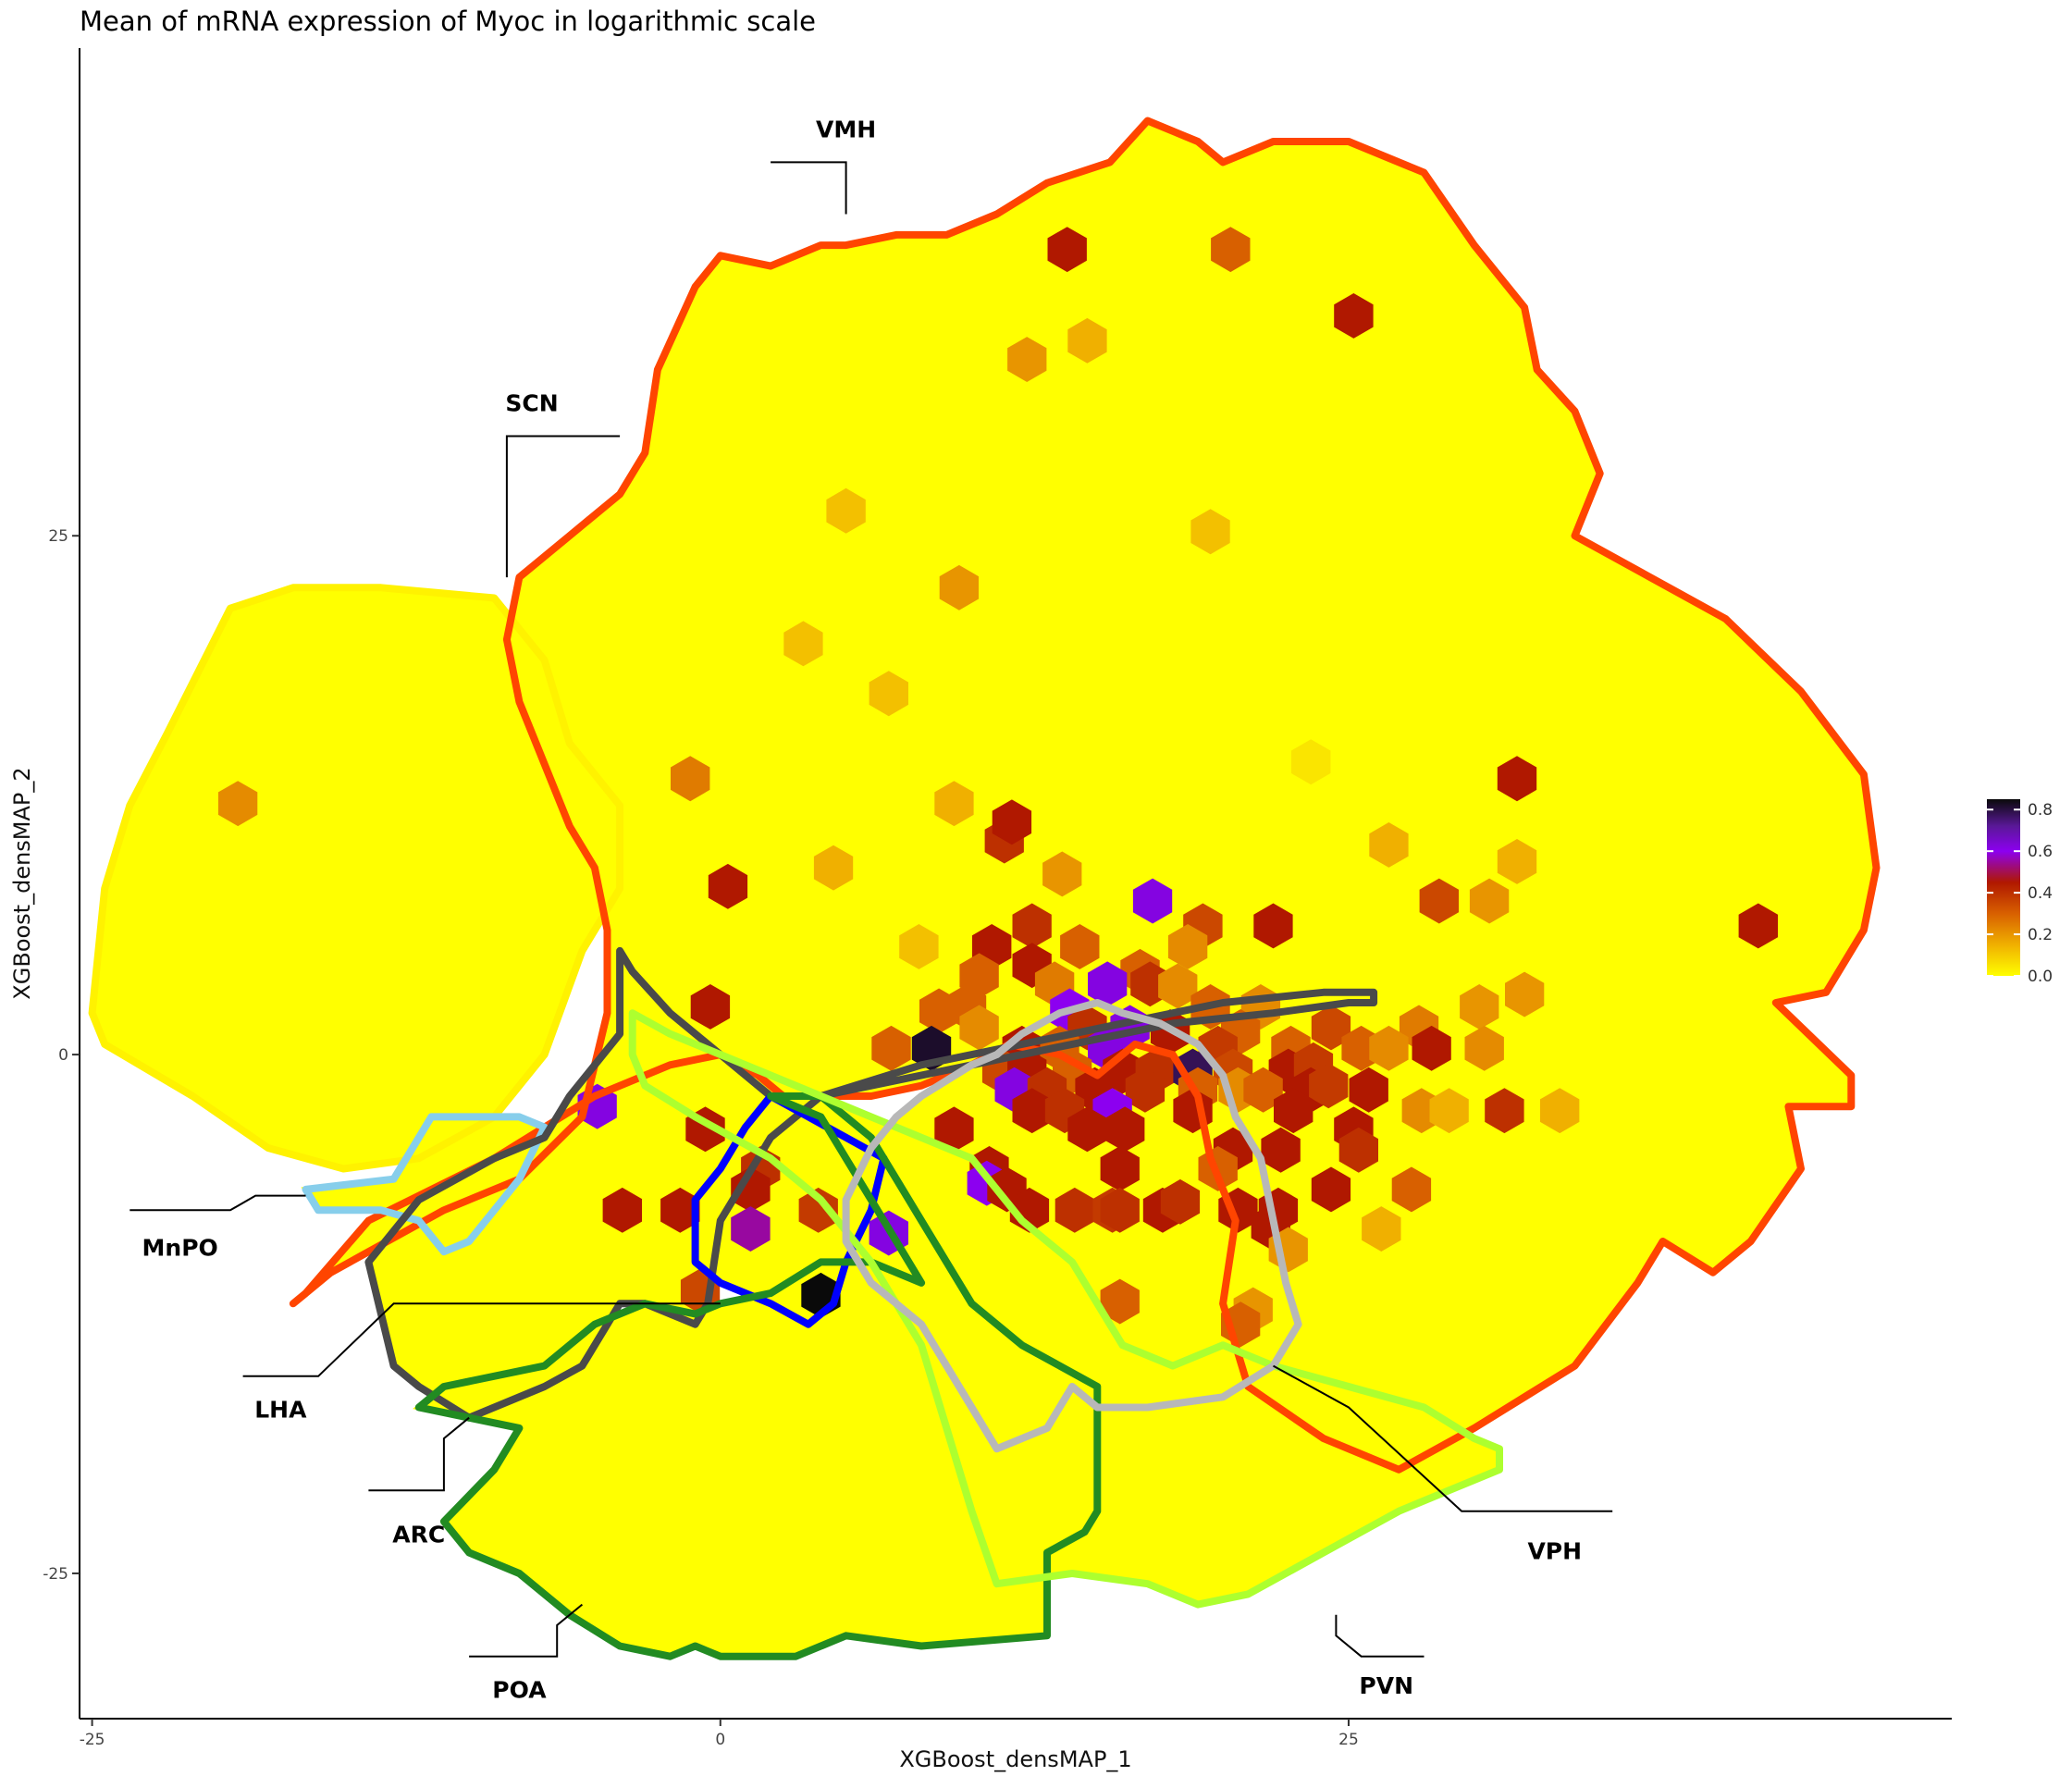 This screenshot has height=1776, width=2072. What do you see at coordinates (563, 507) in the screenshot?
I see `leader-line-scn` at bounding box center [563, 507].